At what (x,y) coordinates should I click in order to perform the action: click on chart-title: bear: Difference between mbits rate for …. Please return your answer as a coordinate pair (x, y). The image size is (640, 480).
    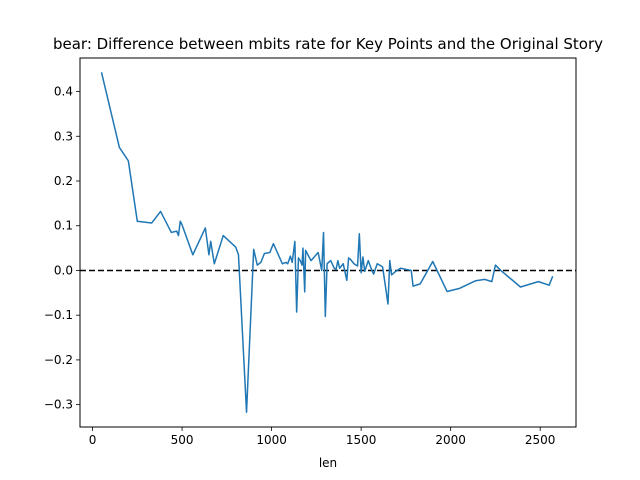
    Looking at the image, I should click on (328, 44).